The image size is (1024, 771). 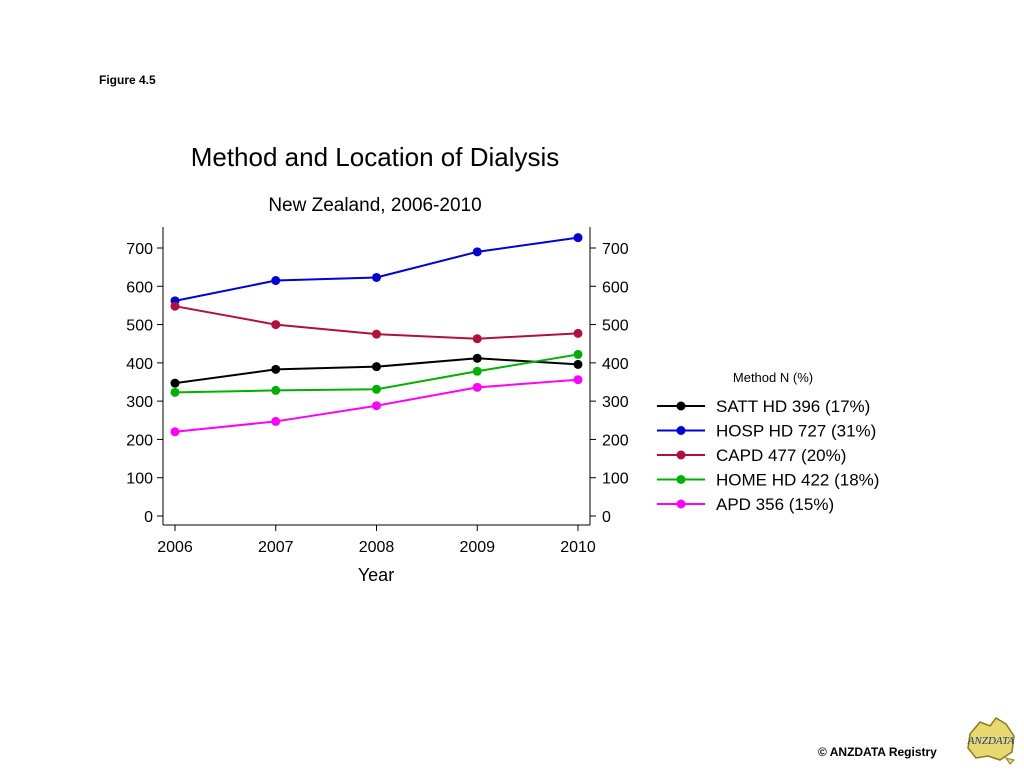 What do you see at coordinates (781, 455) in the screenshot?
I see `legend-label: CAPD 477 (20%)` at bounding box center [781, 455].